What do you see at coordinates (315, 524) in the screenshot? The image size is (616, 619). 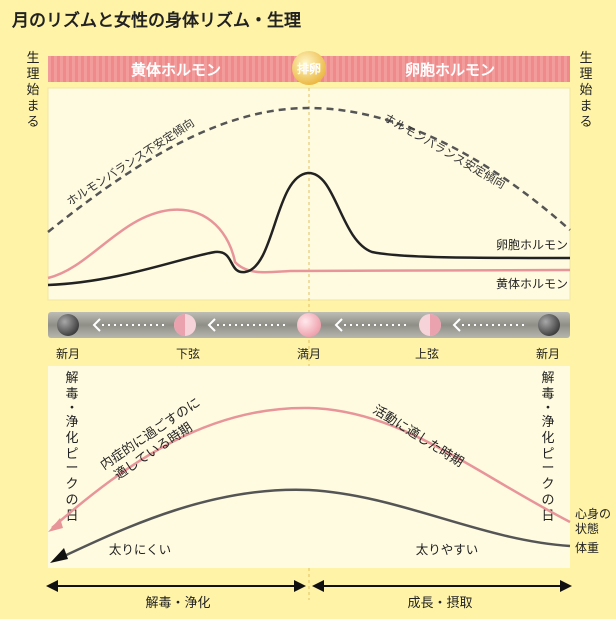 I see `weight-curve` at bounding box center [315, 524].